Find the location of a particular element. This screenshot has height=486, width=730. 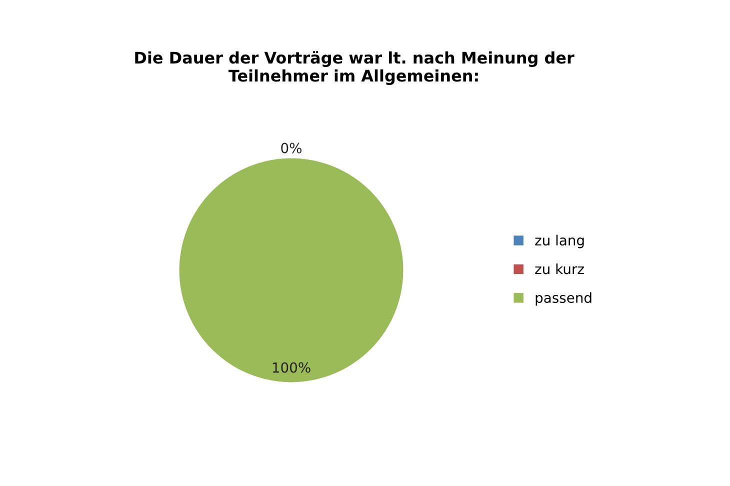

legend-label: zu kurz is located at coordinates (559, 268).